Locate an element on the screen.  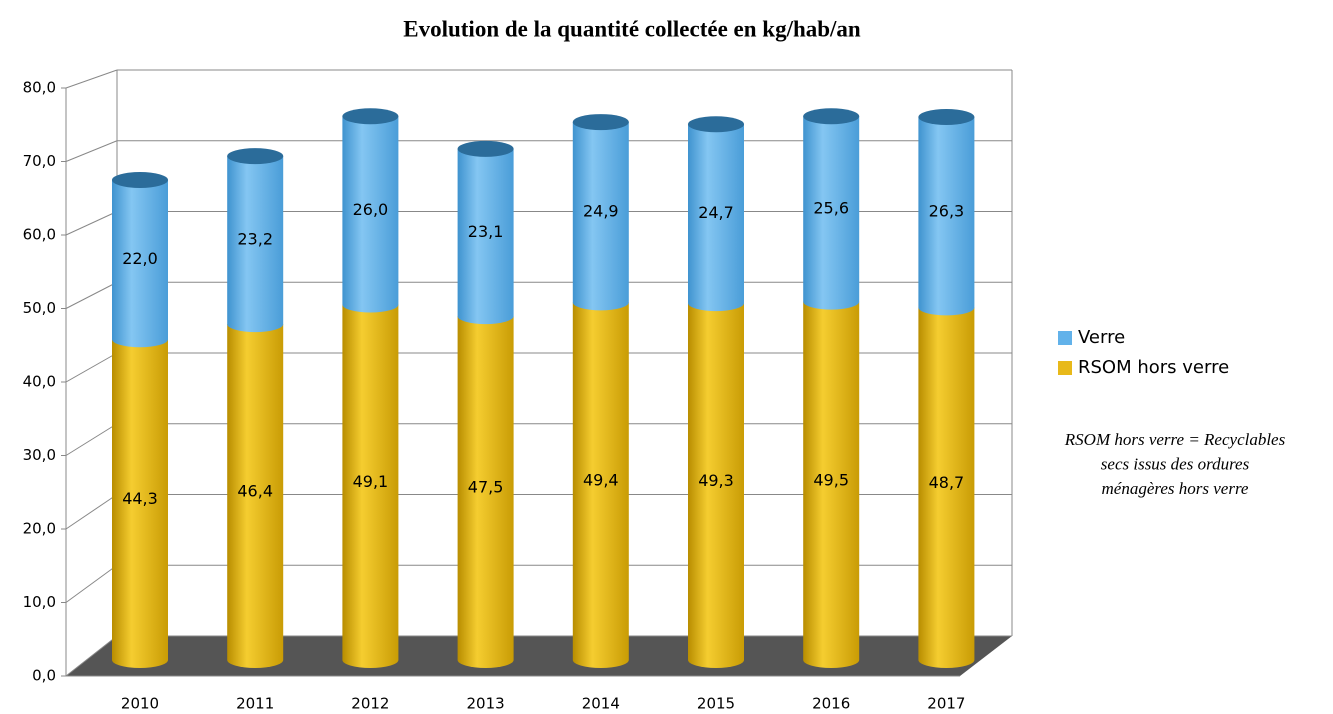
y-tick-label: 40,0 is located at coordinates (39, 382).